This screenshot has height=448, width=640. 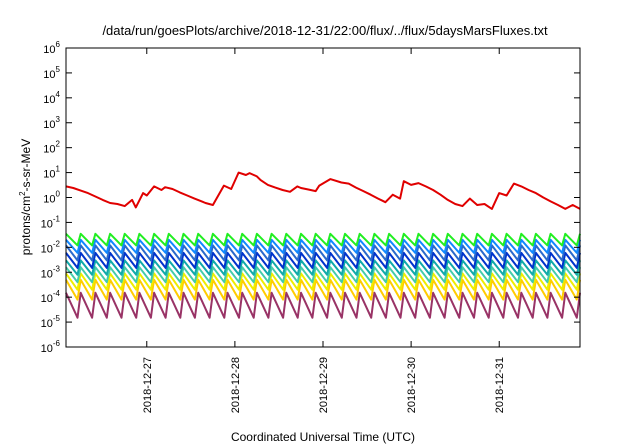 What do you see at coordinates (51, 247) in the screenshot?
I see `y-tick-label: 10⁻²` at bounding box center [51, 247].